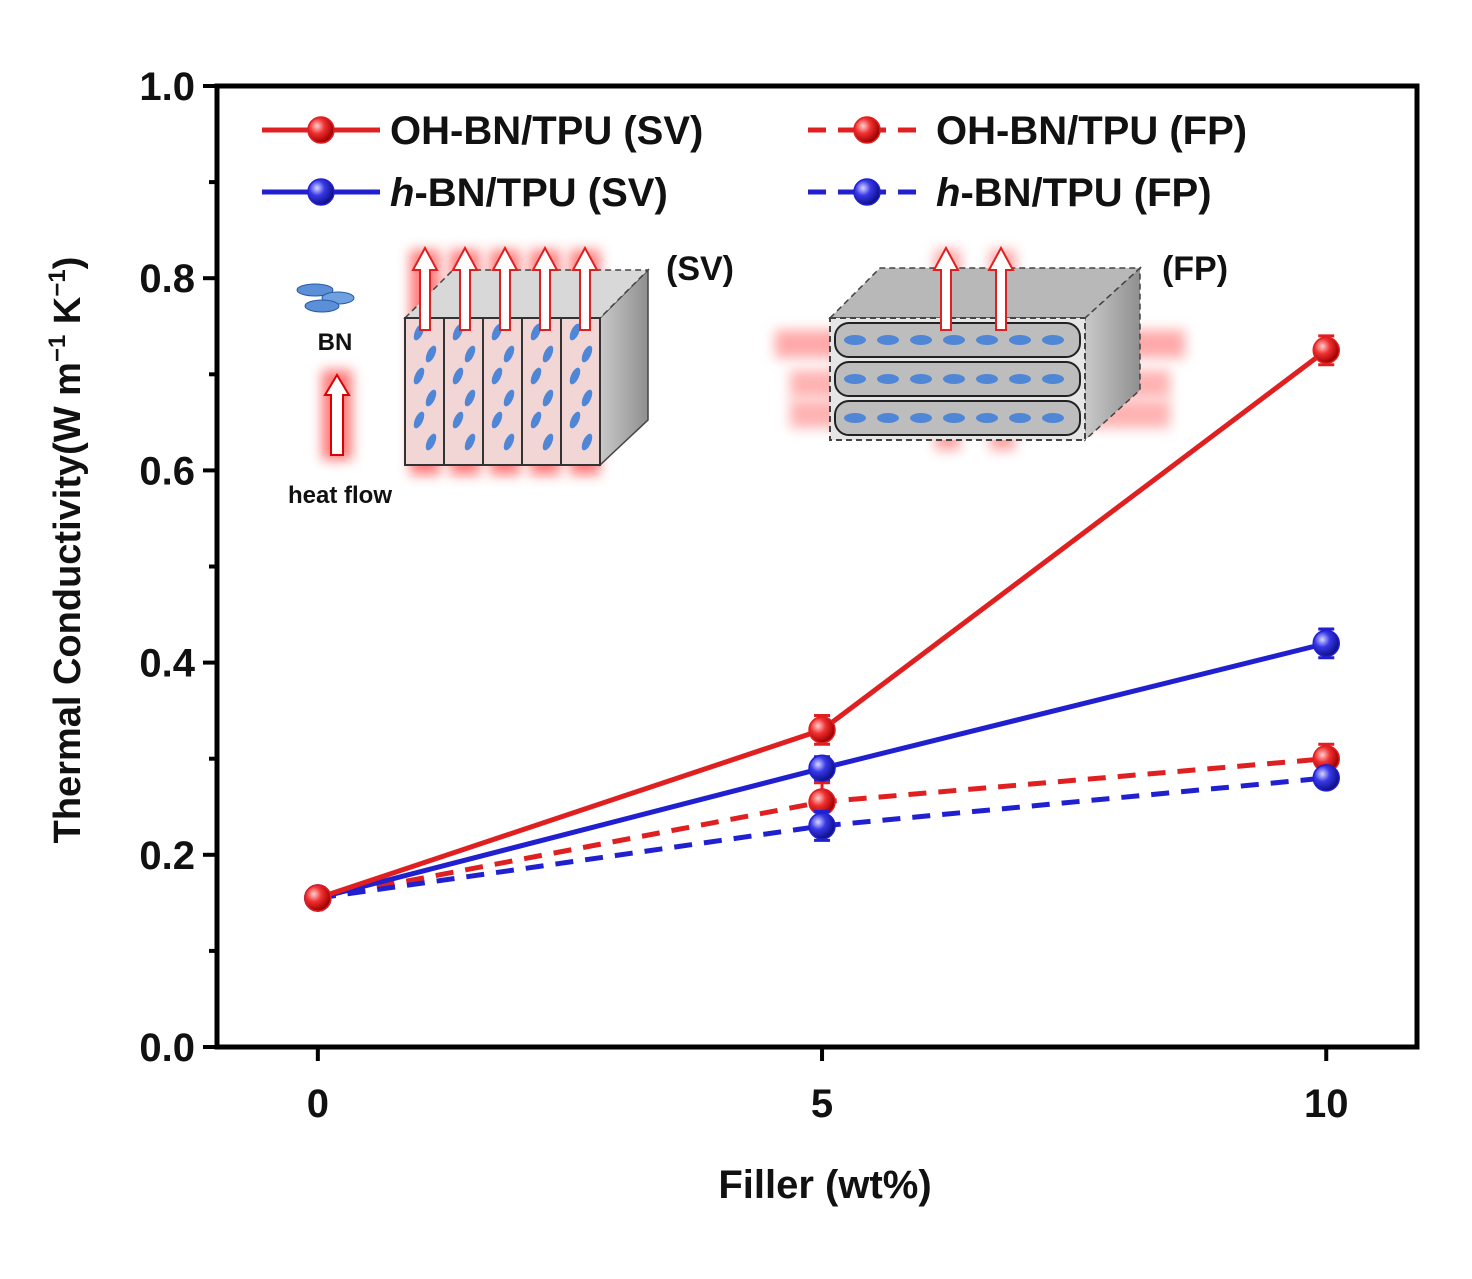 The image size is (1472, 1279). What do you see at coordinates (68, 315) in the screenshot?
I see `y-axis-title-mid: K` at bounding box center [68, 315].